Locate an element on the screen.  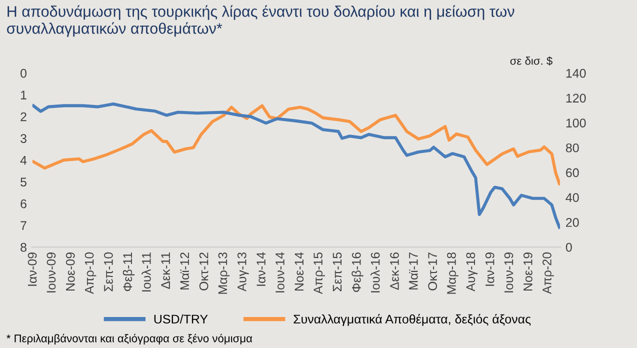
x-tick-label: Ιαν-19 is located at coordinates (489, 269).